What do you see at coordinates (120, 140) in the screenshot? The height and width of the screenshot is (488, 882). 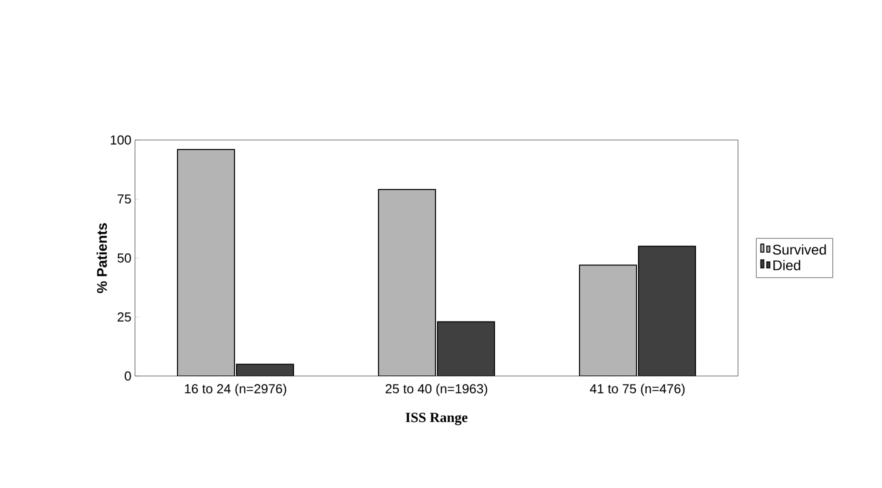 I see `y-tick-label: 100` at bounding box center [120, 140].